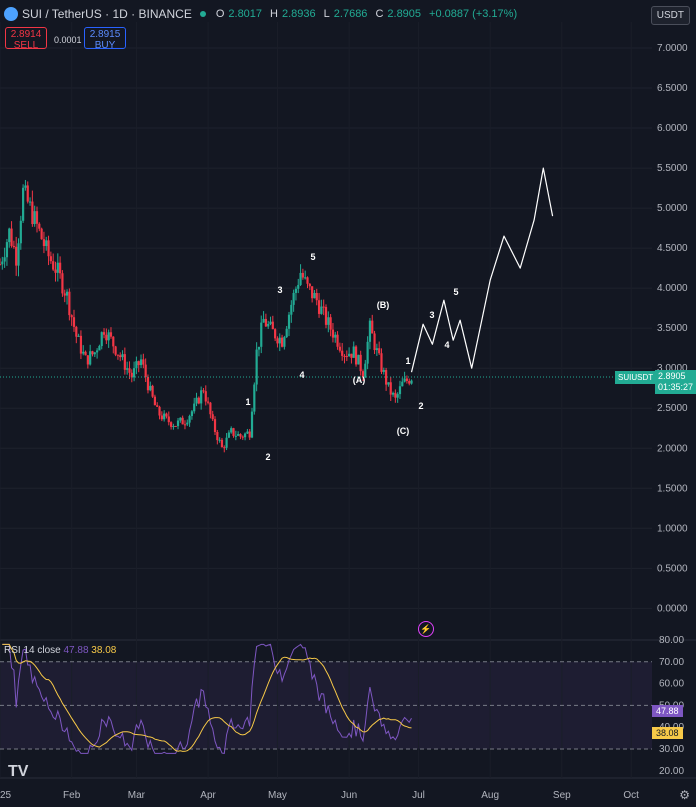  I want to click on low-label: L, so click(326, 14).